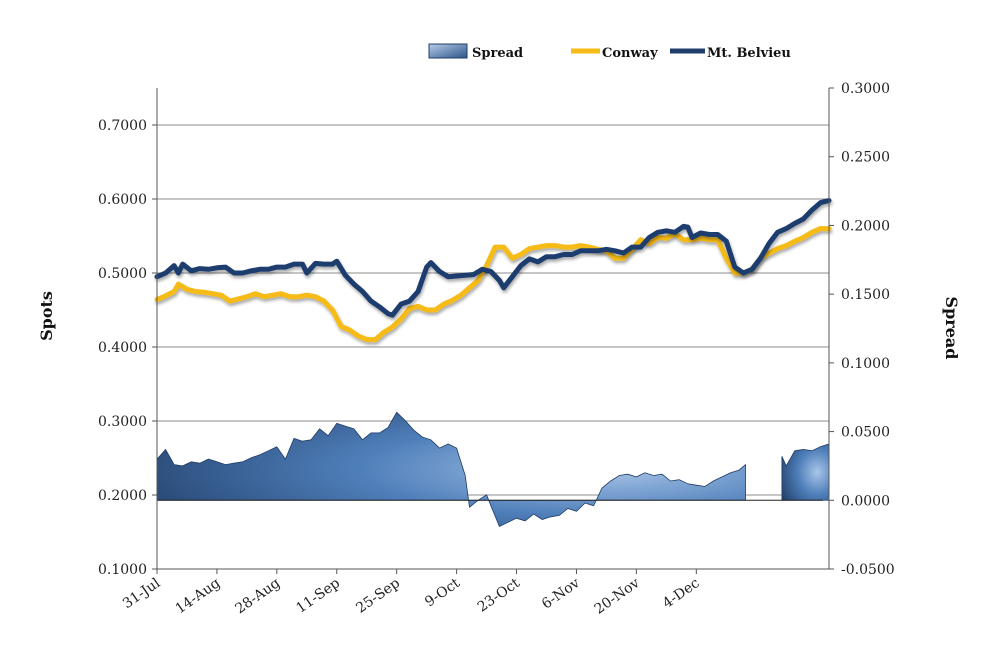 The height and width of the screenshot is (663, 993). What do you see at coordinates (142, 593) in the screenshot?
I see `x-tick-label: 31-Jul` at bounding box center [142, 593].